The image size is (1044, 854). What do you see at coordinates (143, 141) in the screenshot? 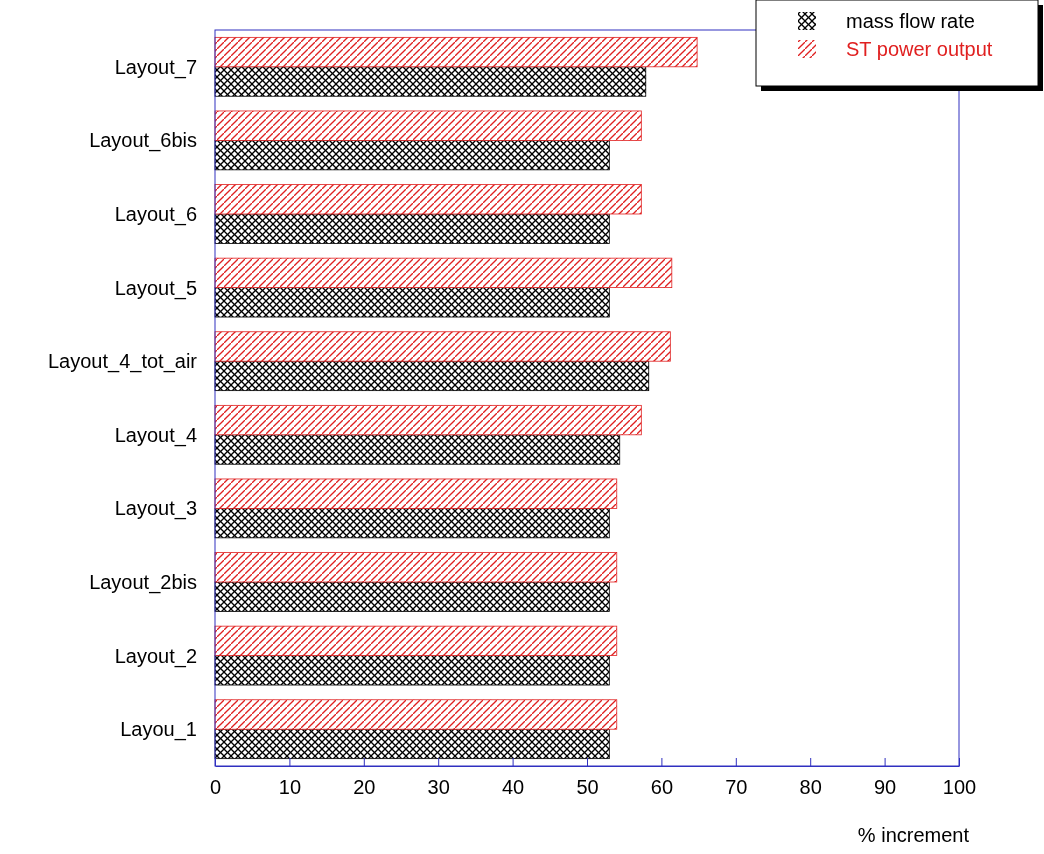
I see `y-tick-label: Layout_6bis` at bounding box center [143, 141].